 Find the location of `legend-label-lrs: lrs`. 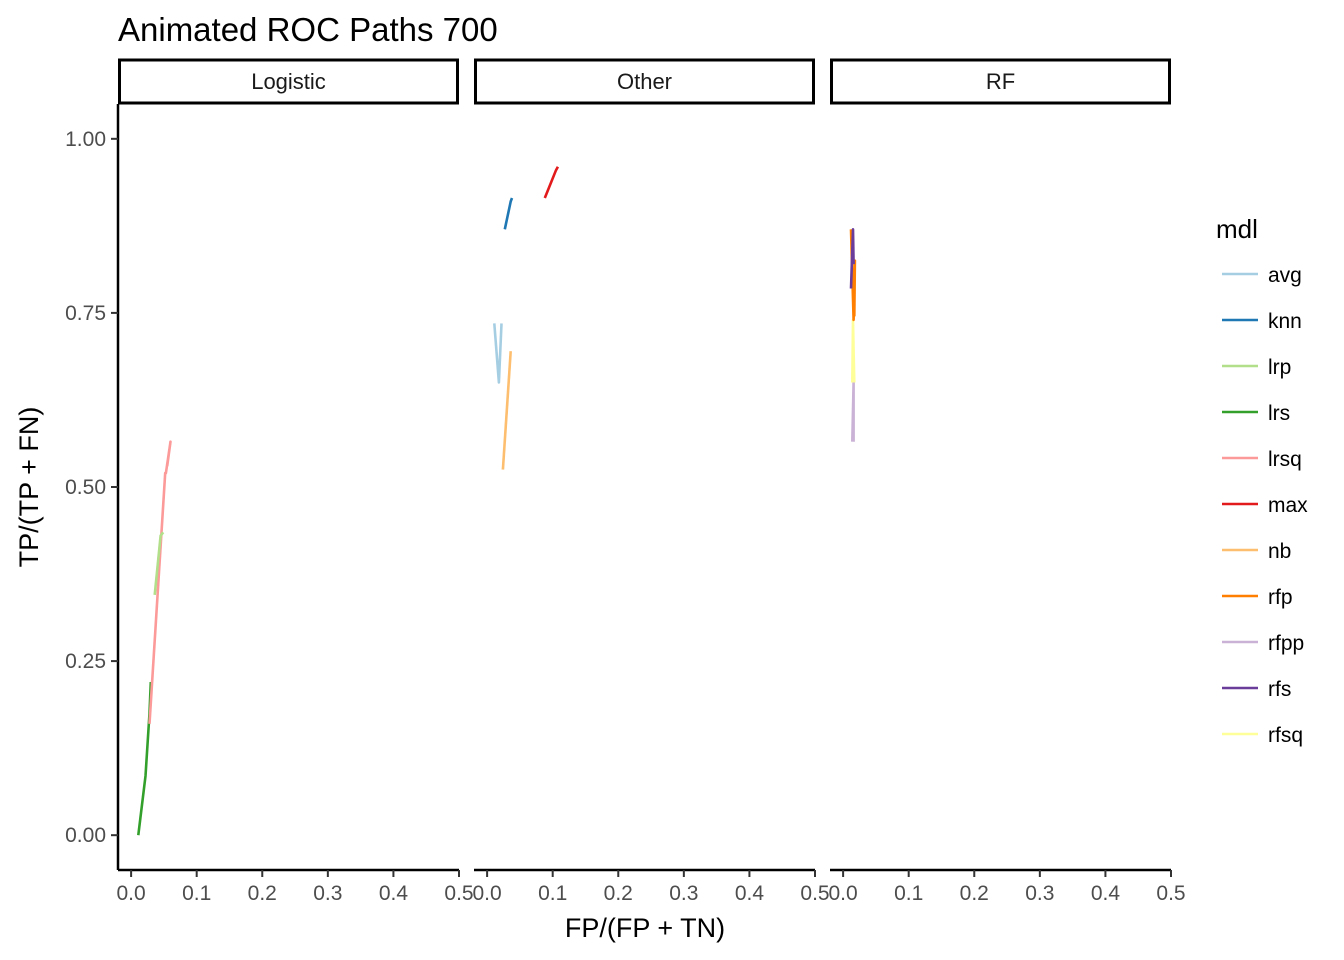

legend-label-lrs: lrs is located at coordinates (1279, 413).